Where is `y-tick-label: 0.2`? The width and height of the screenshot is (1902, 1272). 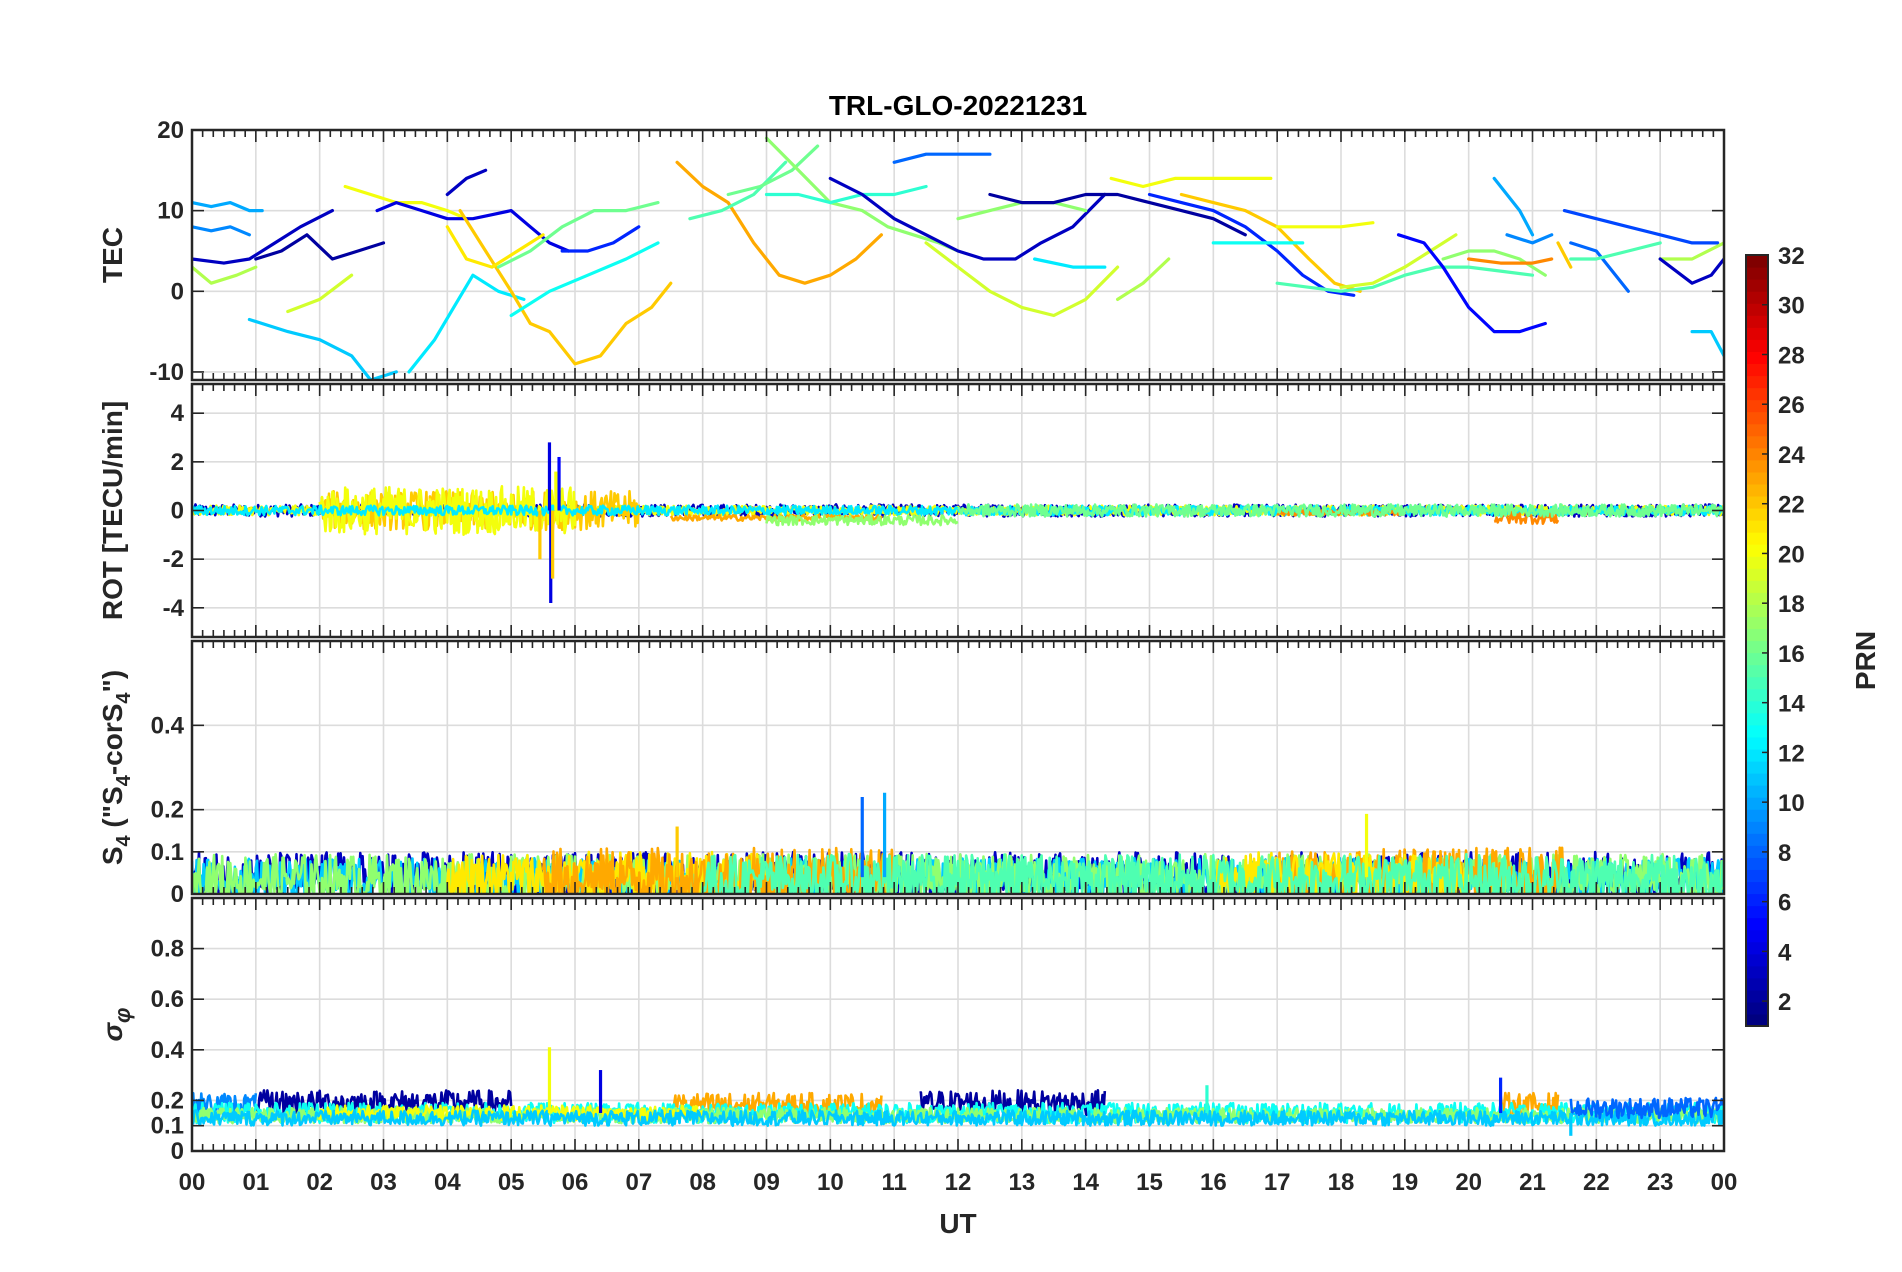
y-tick-label: 0.2 is located at coordinates (167, 1100).